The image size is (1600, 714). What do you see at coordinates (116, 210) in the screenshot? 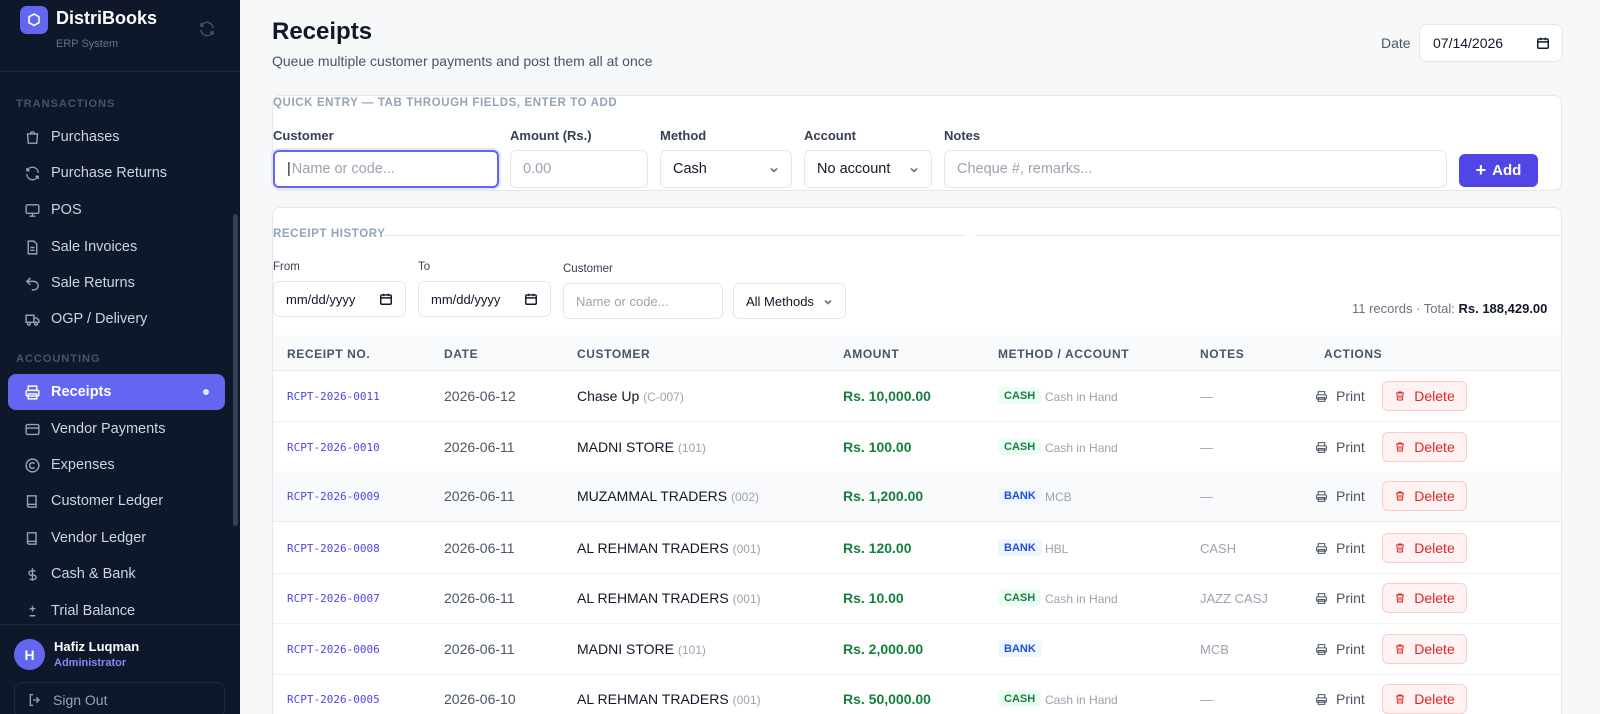
I see `sidebar-item-pos: POS` at bounding box center [116, 210].